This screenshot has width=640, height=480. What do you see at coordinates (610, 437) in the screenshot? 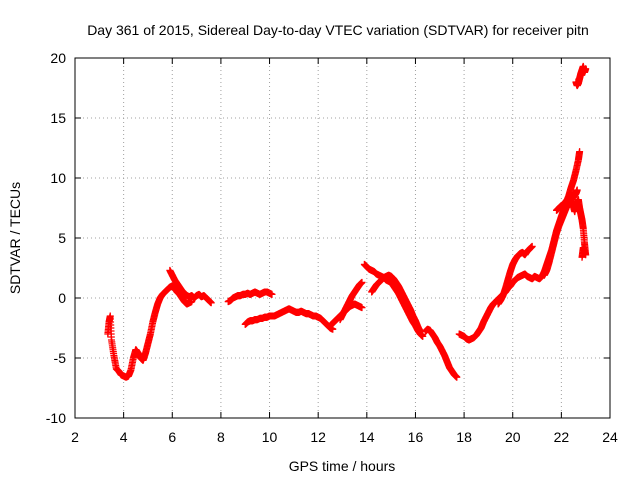
I see `x-tick-label: 24` at bounding box center [610, 437].